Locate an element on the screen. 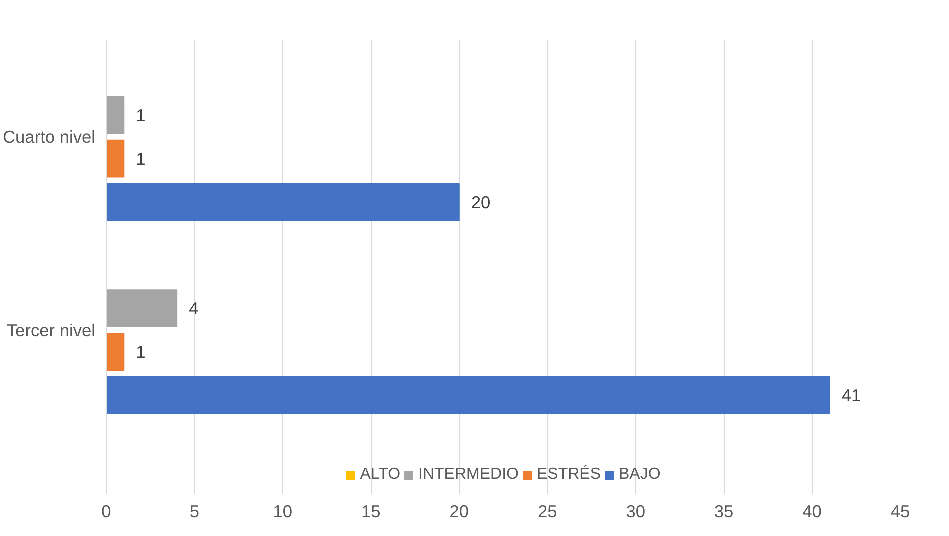  legend-label: ALTO is located at coordinates (380, 475).